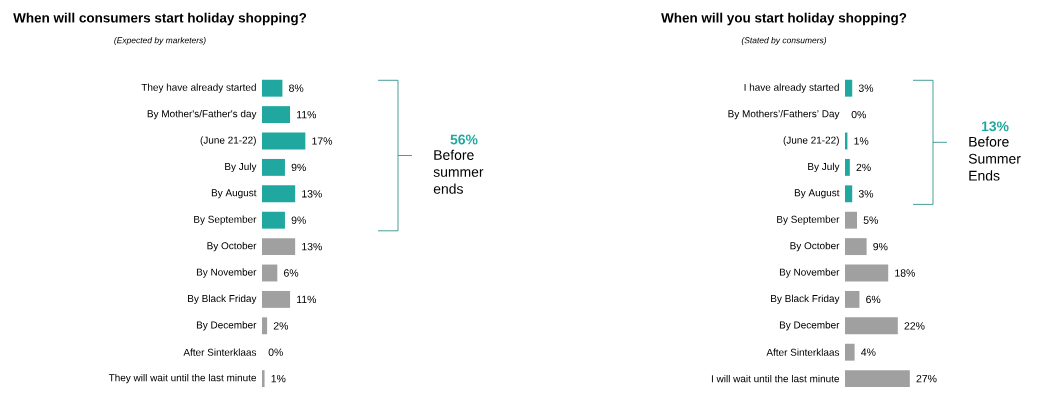 The image size is (1050, 395). Describe the element at coordinates (182, 378) in the screenshot. I see `y-tick-label: They will wait until the last minute` at that location.